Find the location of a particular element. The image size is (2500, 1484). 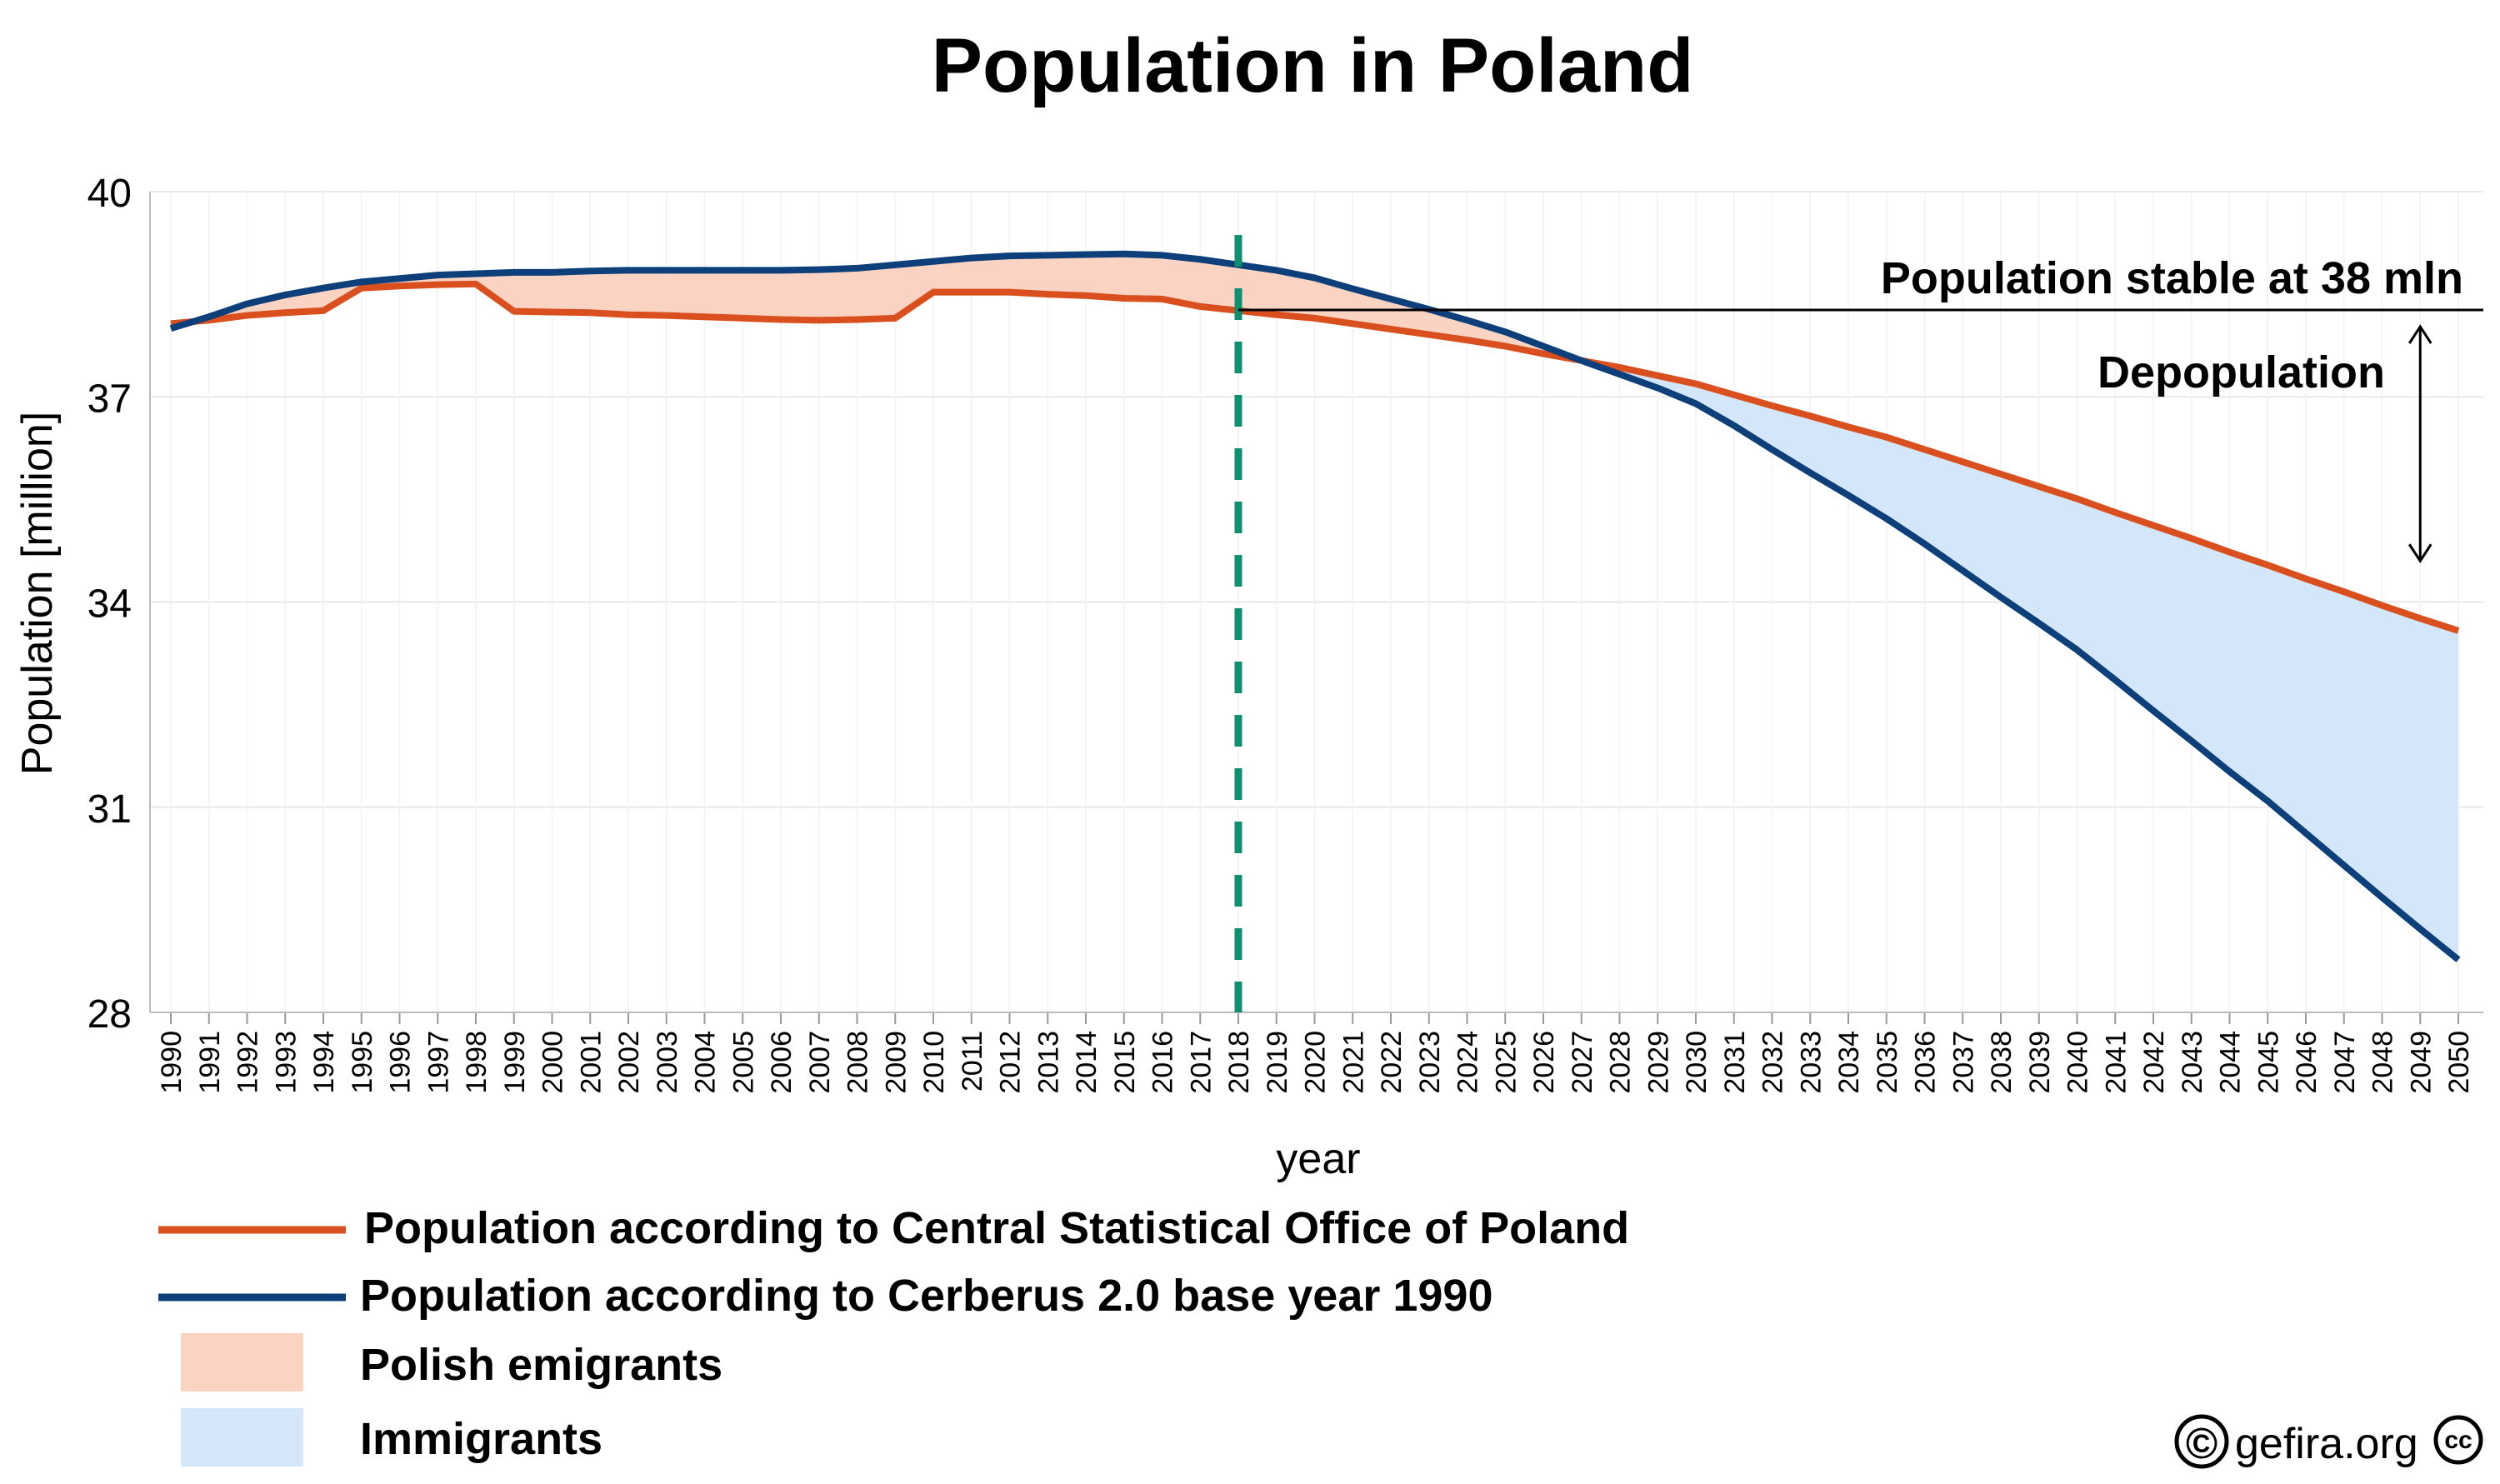

x-tick-label-1997: 1997 is located at coordinates (438, 1062).